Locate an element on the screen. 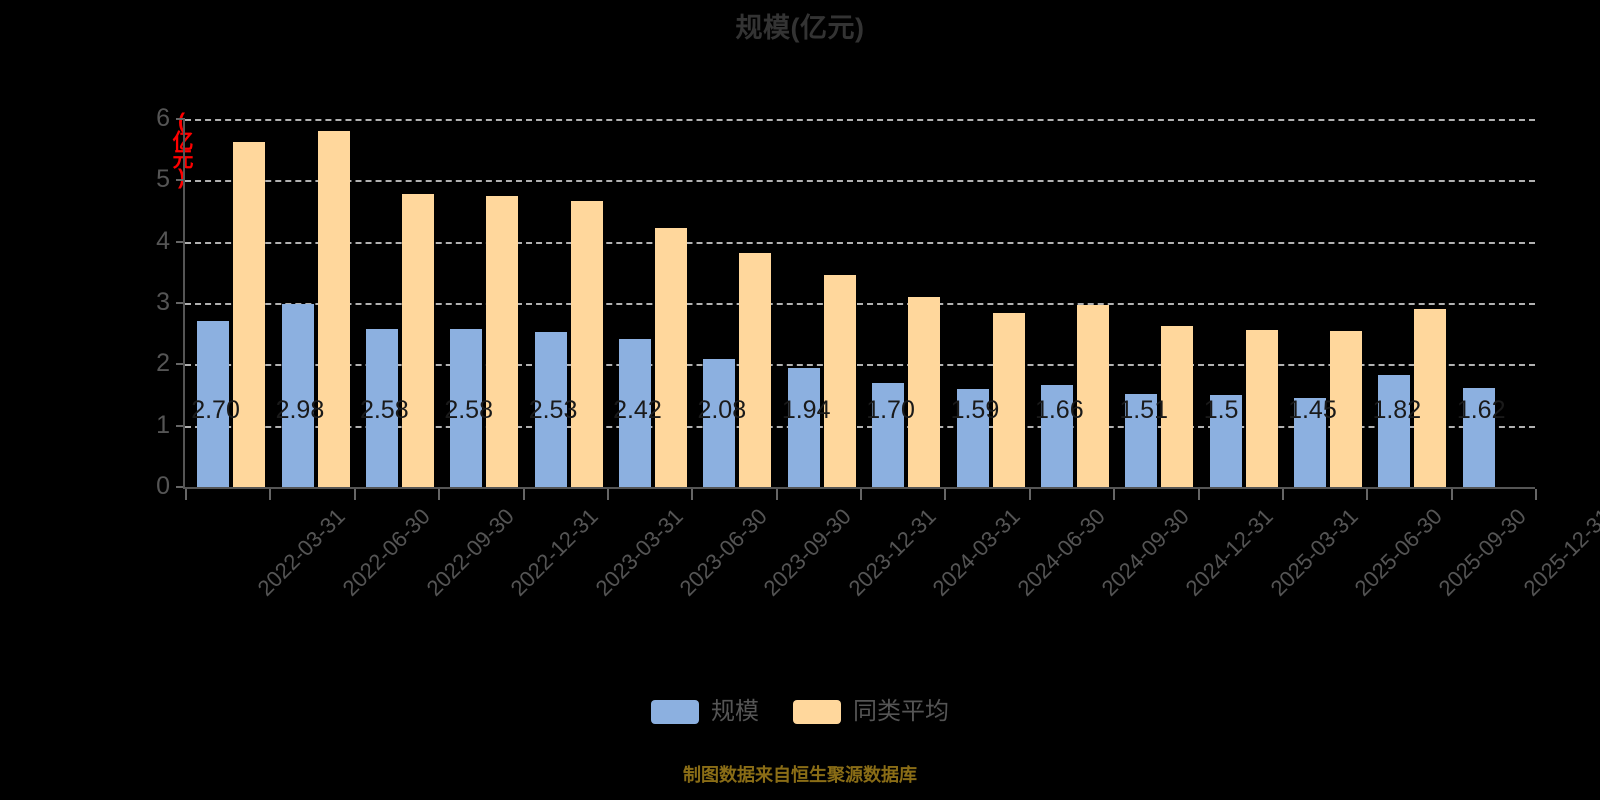  legend-item: 同类平均 is located at coordinates (871, 712).